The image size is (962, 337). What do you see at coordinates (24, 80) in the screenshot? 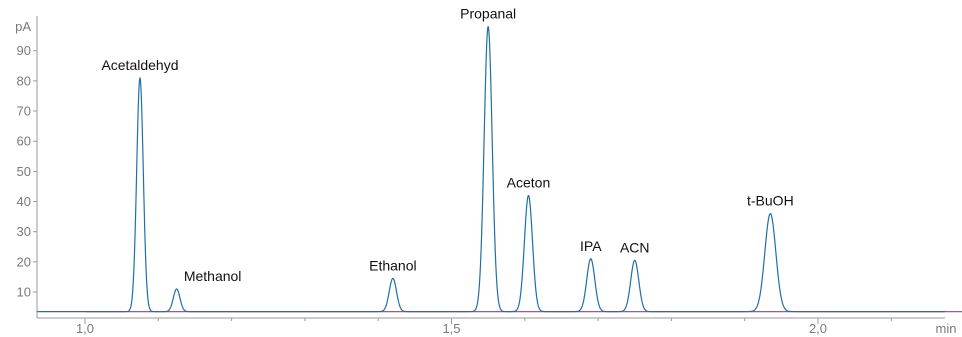
I see `y-tick-label: 80` at bounding box center [24, 80].